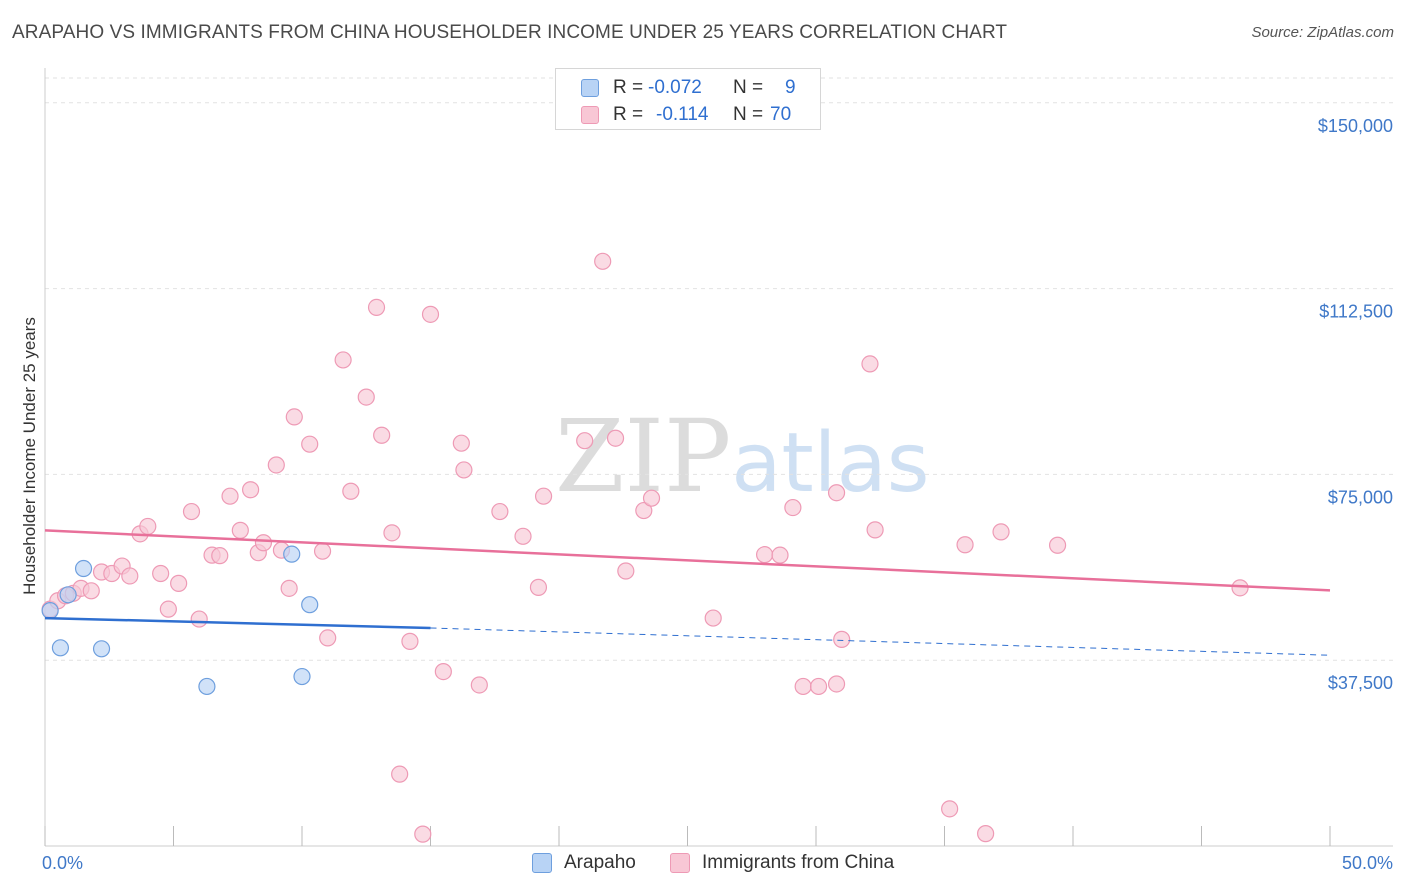  Describe the element at coordinates (748, 114) in the screenshot. I see `china-n-label: N =` at that location.